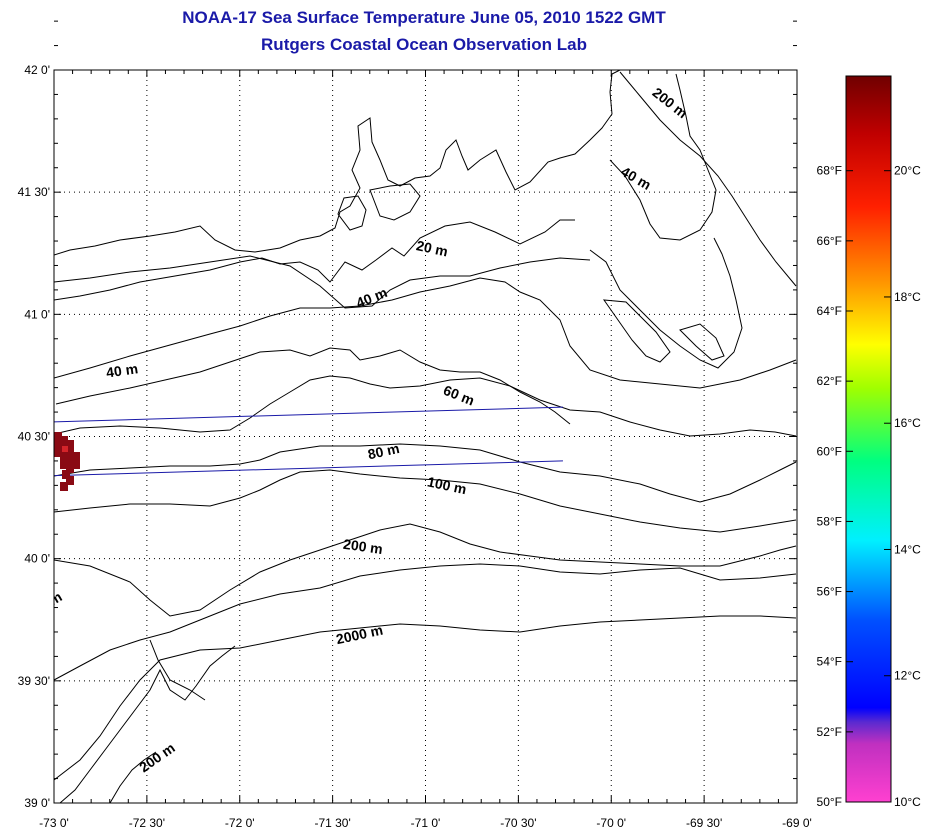 The image size is (936, 840). Describe the element at coordinates (54, 823) in the screenshot. I see `lon-tick-label: -73 0'` at that location.